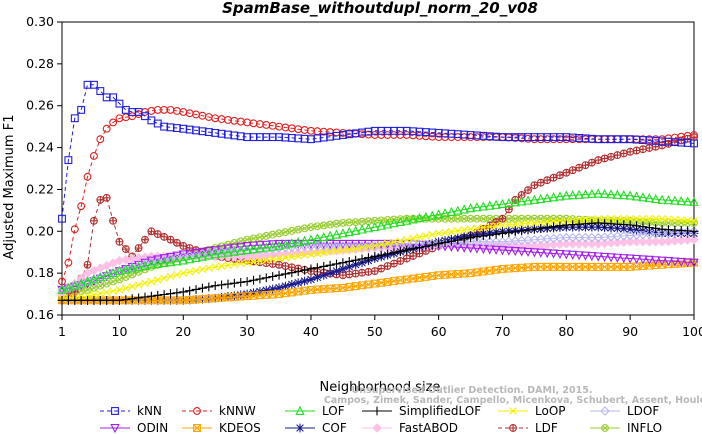 This screenshot has height=434, width=702. Describe the element at coordinates (120, 331) in the screenshot. I see `x-tick-label: 10` at that location.